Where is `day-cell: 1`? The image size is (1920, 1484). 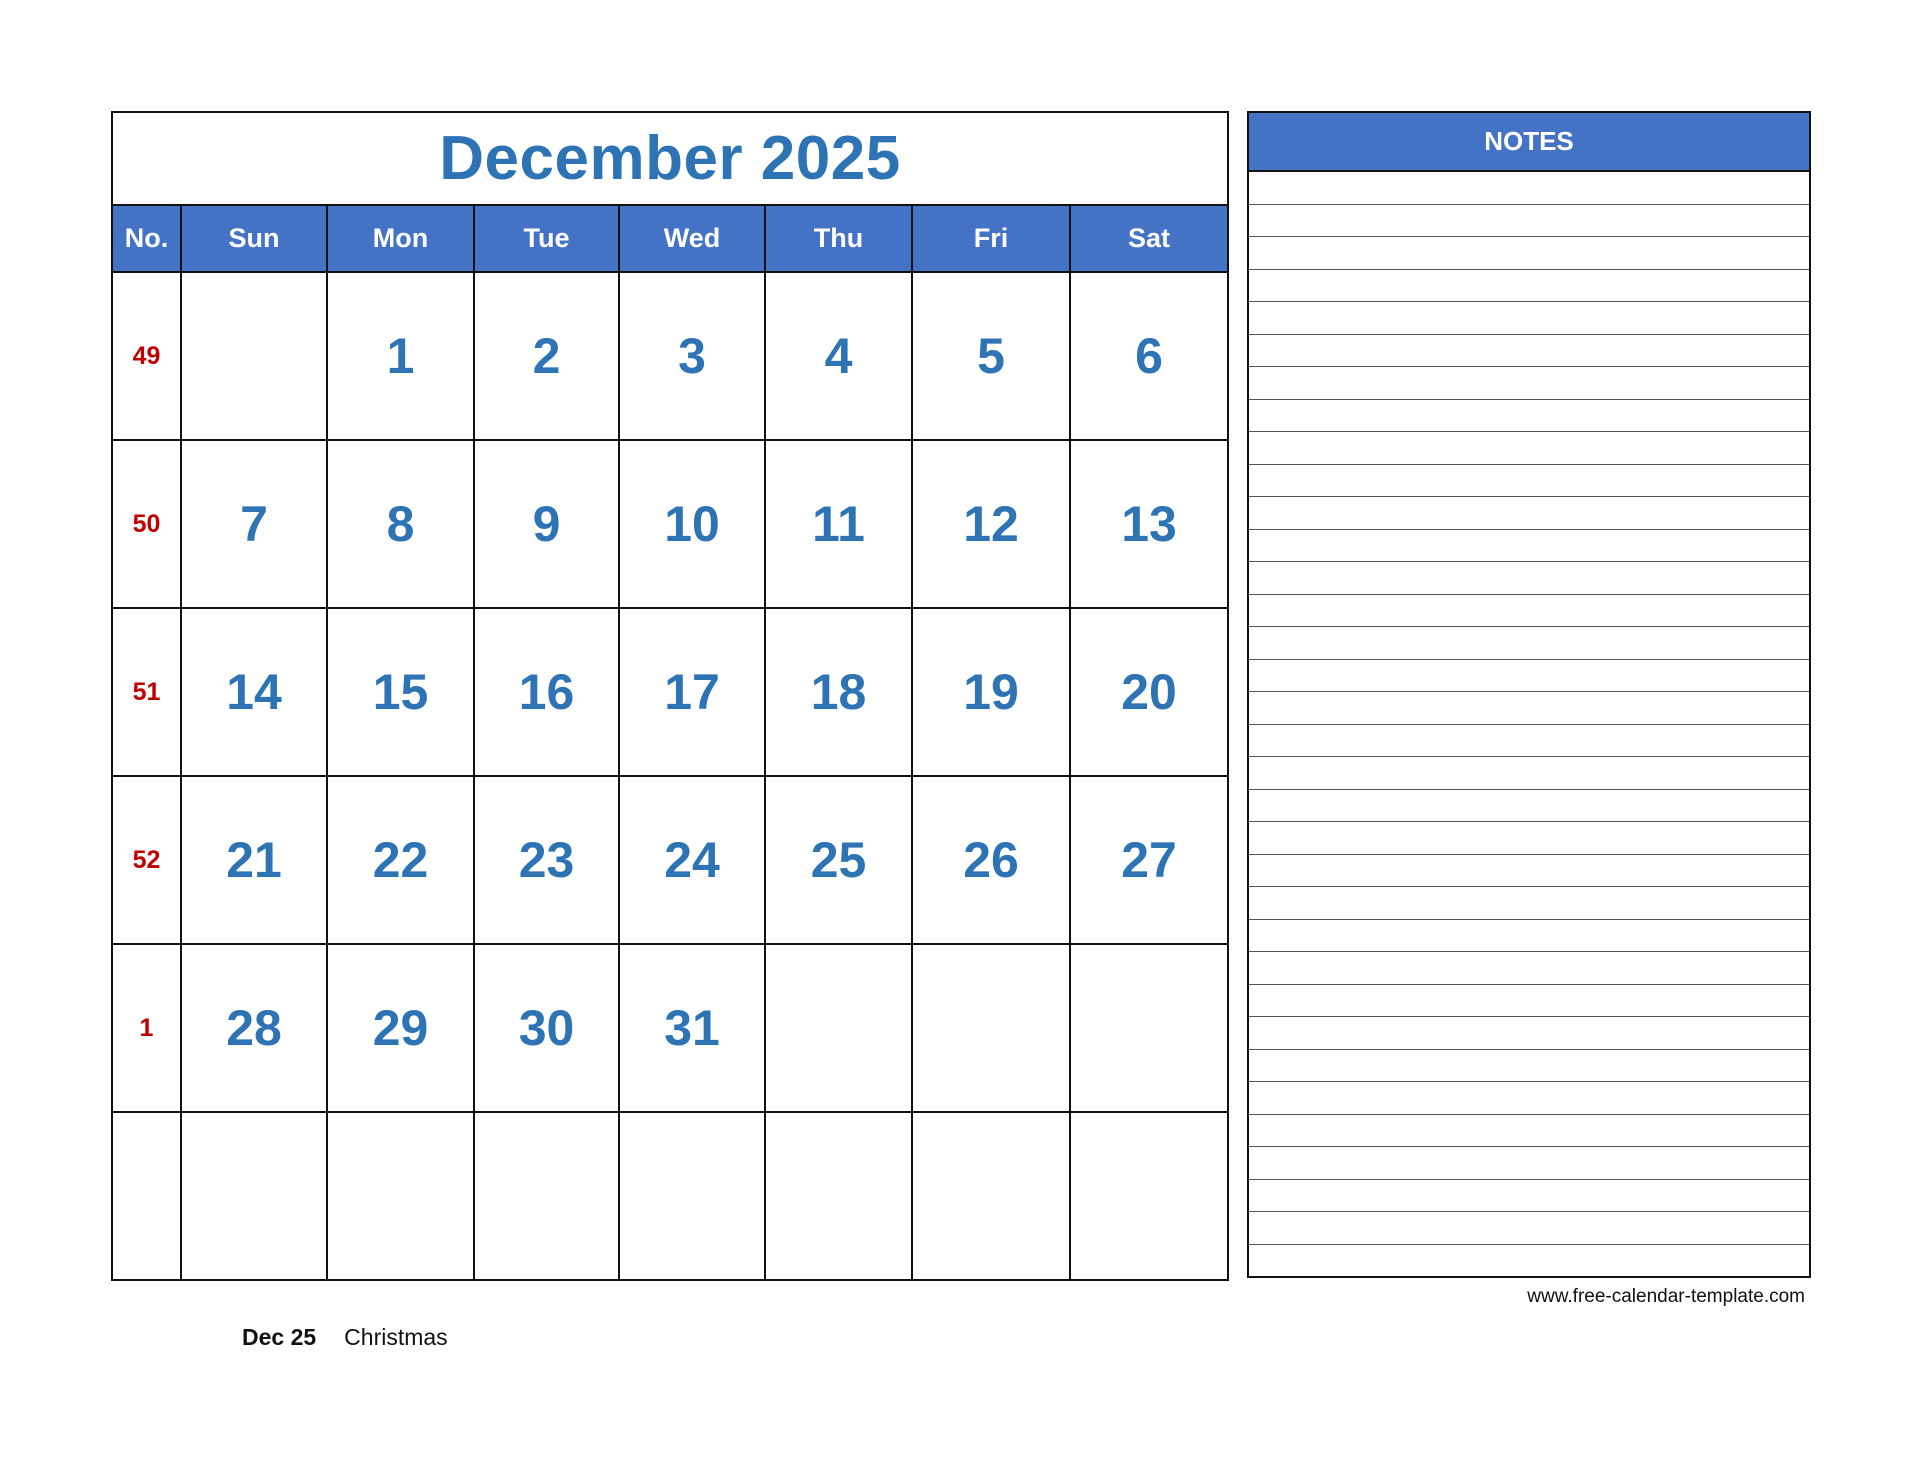
day-cell: 1 is located at coordinates (400, 356).